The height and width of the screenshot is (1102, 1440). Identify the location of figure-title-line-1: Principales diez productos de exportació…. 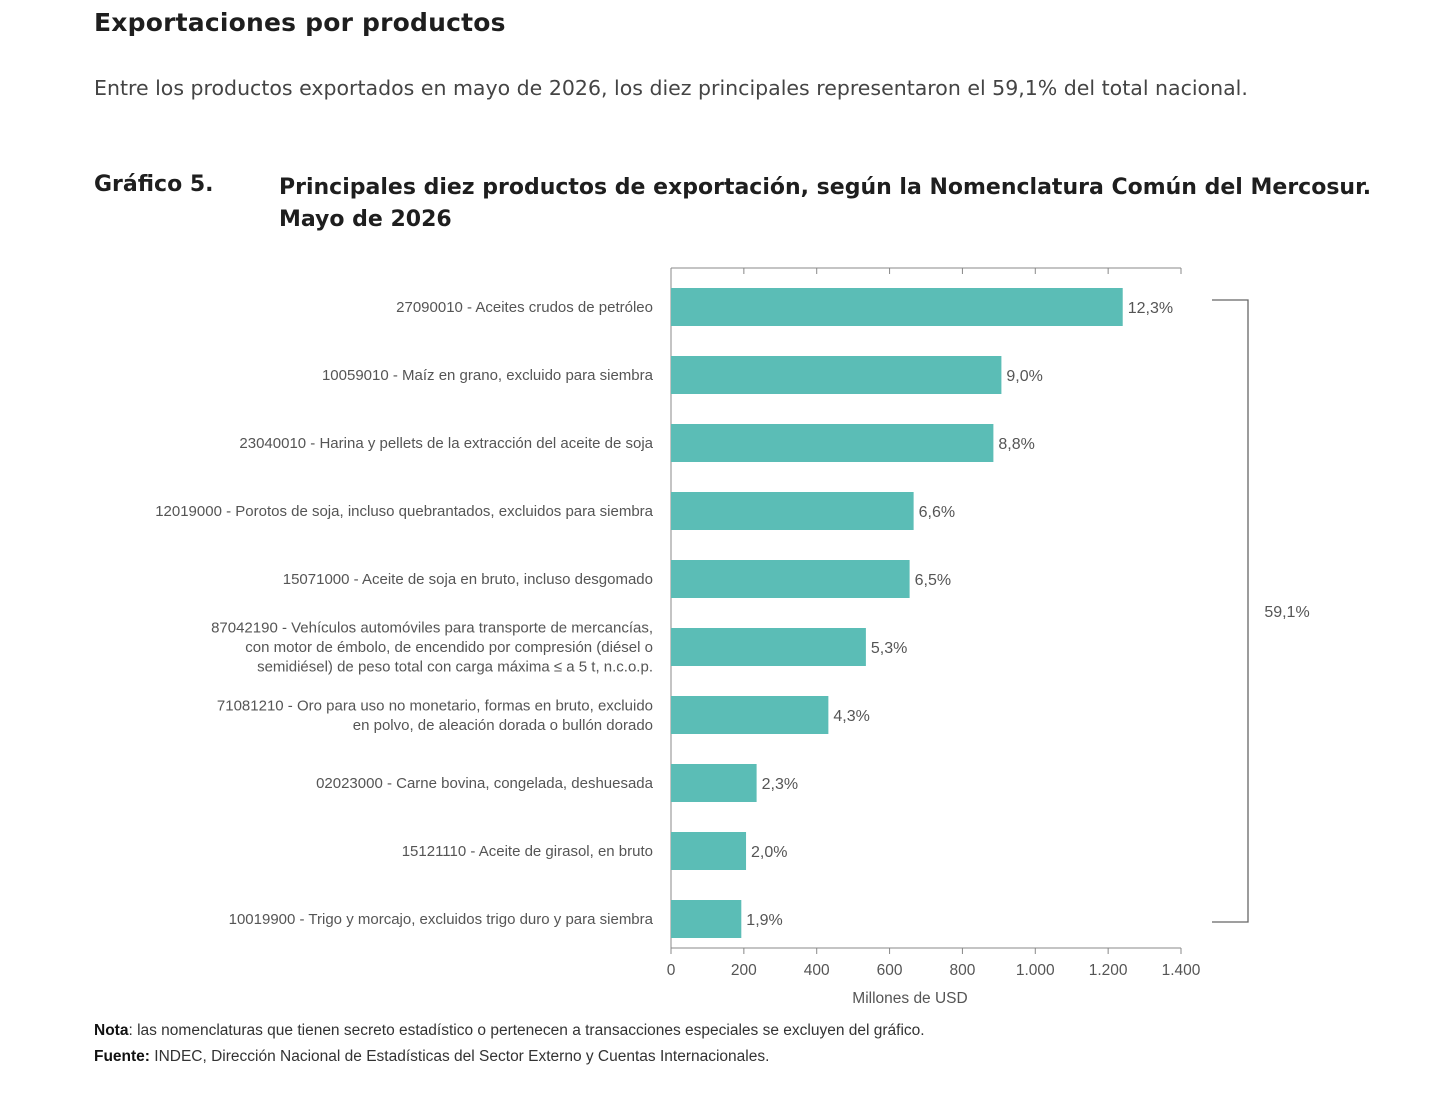
(825, 187).